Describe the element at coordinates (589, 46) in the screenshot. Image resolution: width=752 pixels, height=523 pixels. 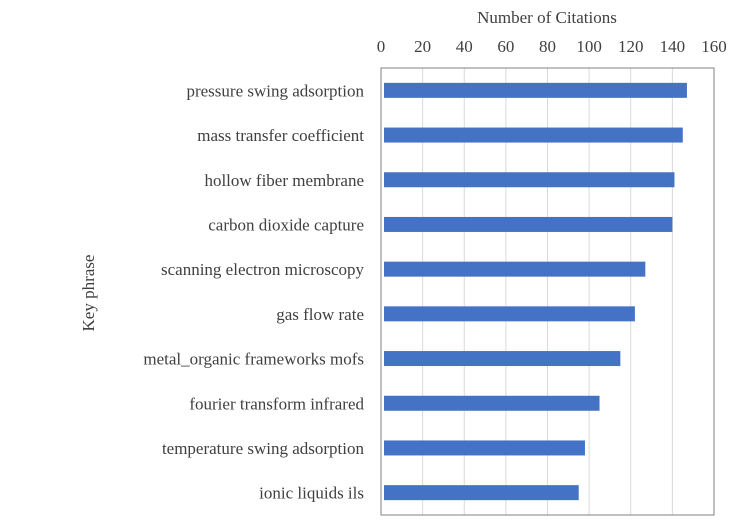
I see `x-tick-label: 100` at that location.